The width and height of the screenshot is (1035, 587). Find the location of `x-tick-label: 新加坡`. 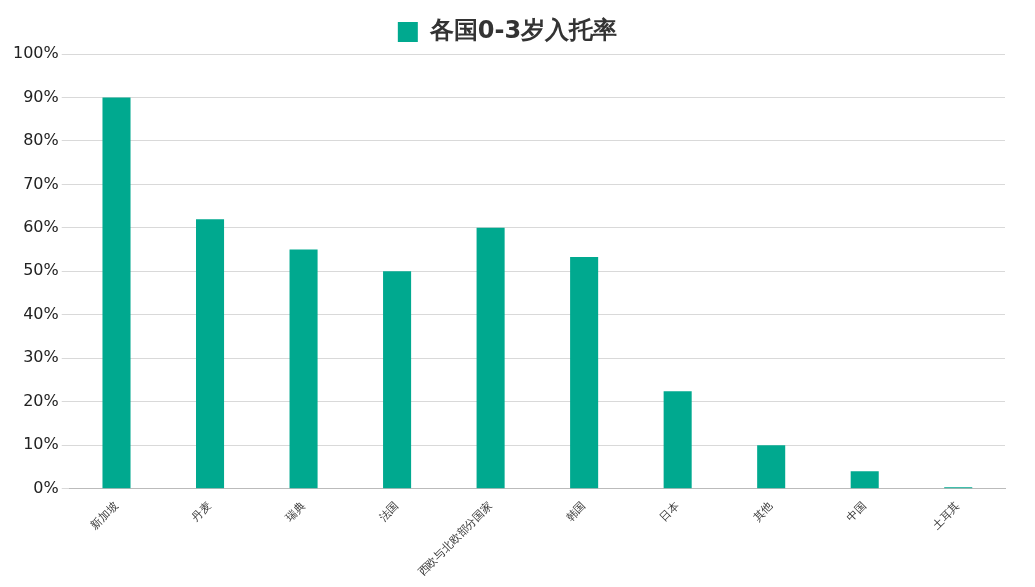

x-tick-label: 新加坡 is located at coordinates (104, 515).